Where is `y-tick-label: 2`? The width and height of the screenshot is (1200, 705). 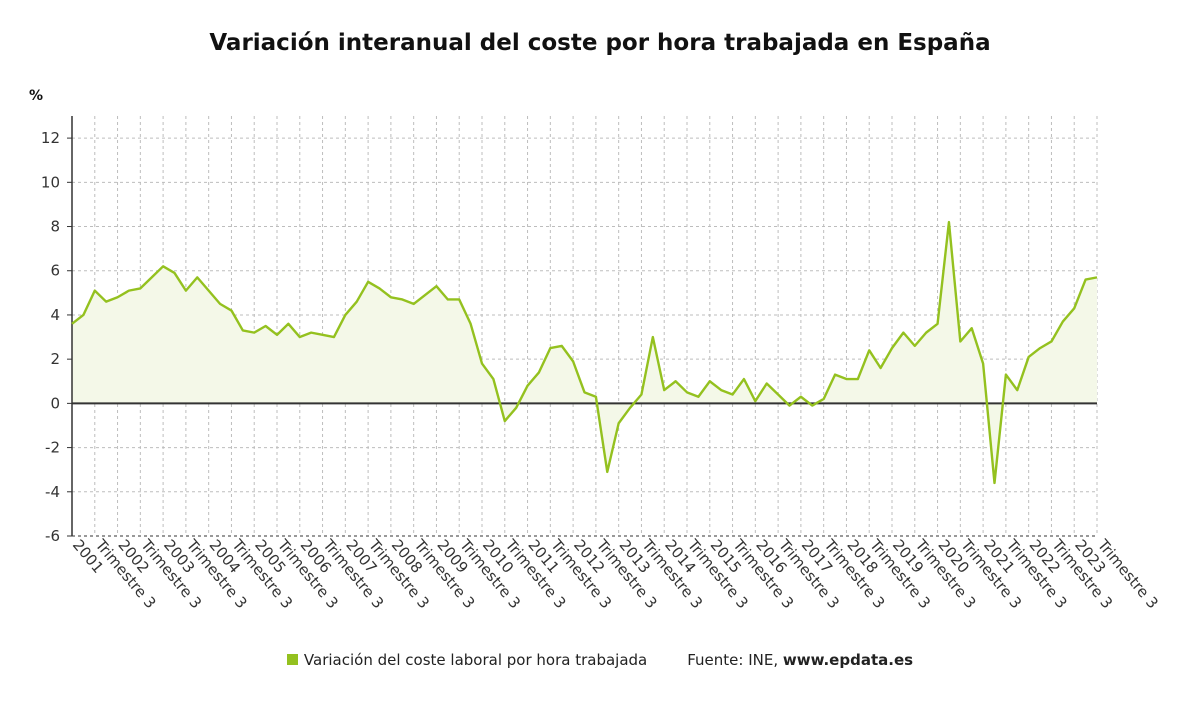
y-tick-label: 2 is located at coordinates (55, 359).